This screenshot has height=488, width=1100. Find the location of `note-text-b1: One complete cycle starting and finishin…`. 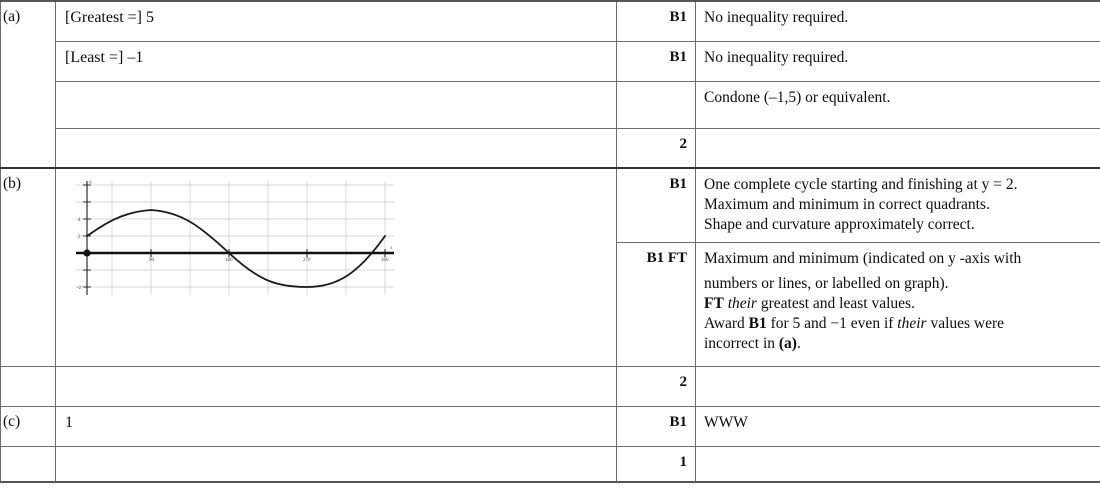

note-text-b1: One complete cycle starting and finishin… is located at coordinates (898, 205).